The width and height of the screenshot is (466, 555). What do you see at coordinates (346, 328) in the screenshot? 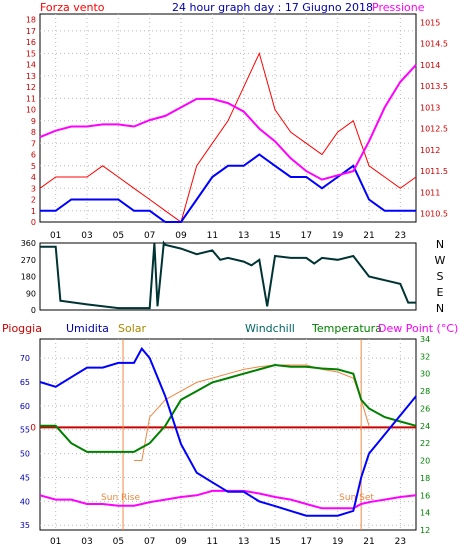
I see `temperature-label: Temperatura` at bounding box center [346, 328].